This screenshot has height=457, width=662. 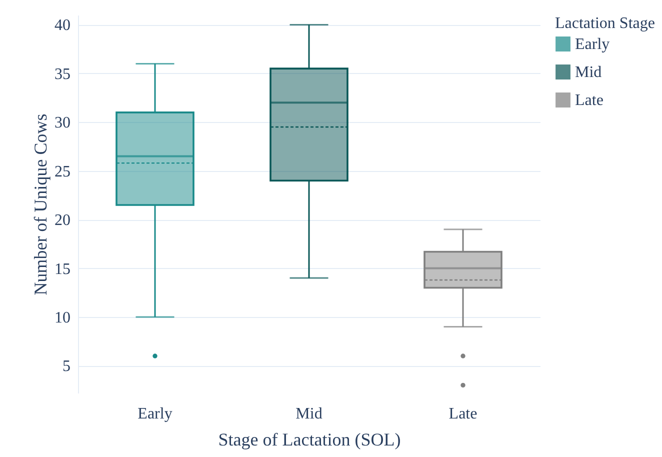 What do you see at coordinates (588, 72) in the screenshot?
I see `legend-label: Mid` at bounding box center [588, 72].